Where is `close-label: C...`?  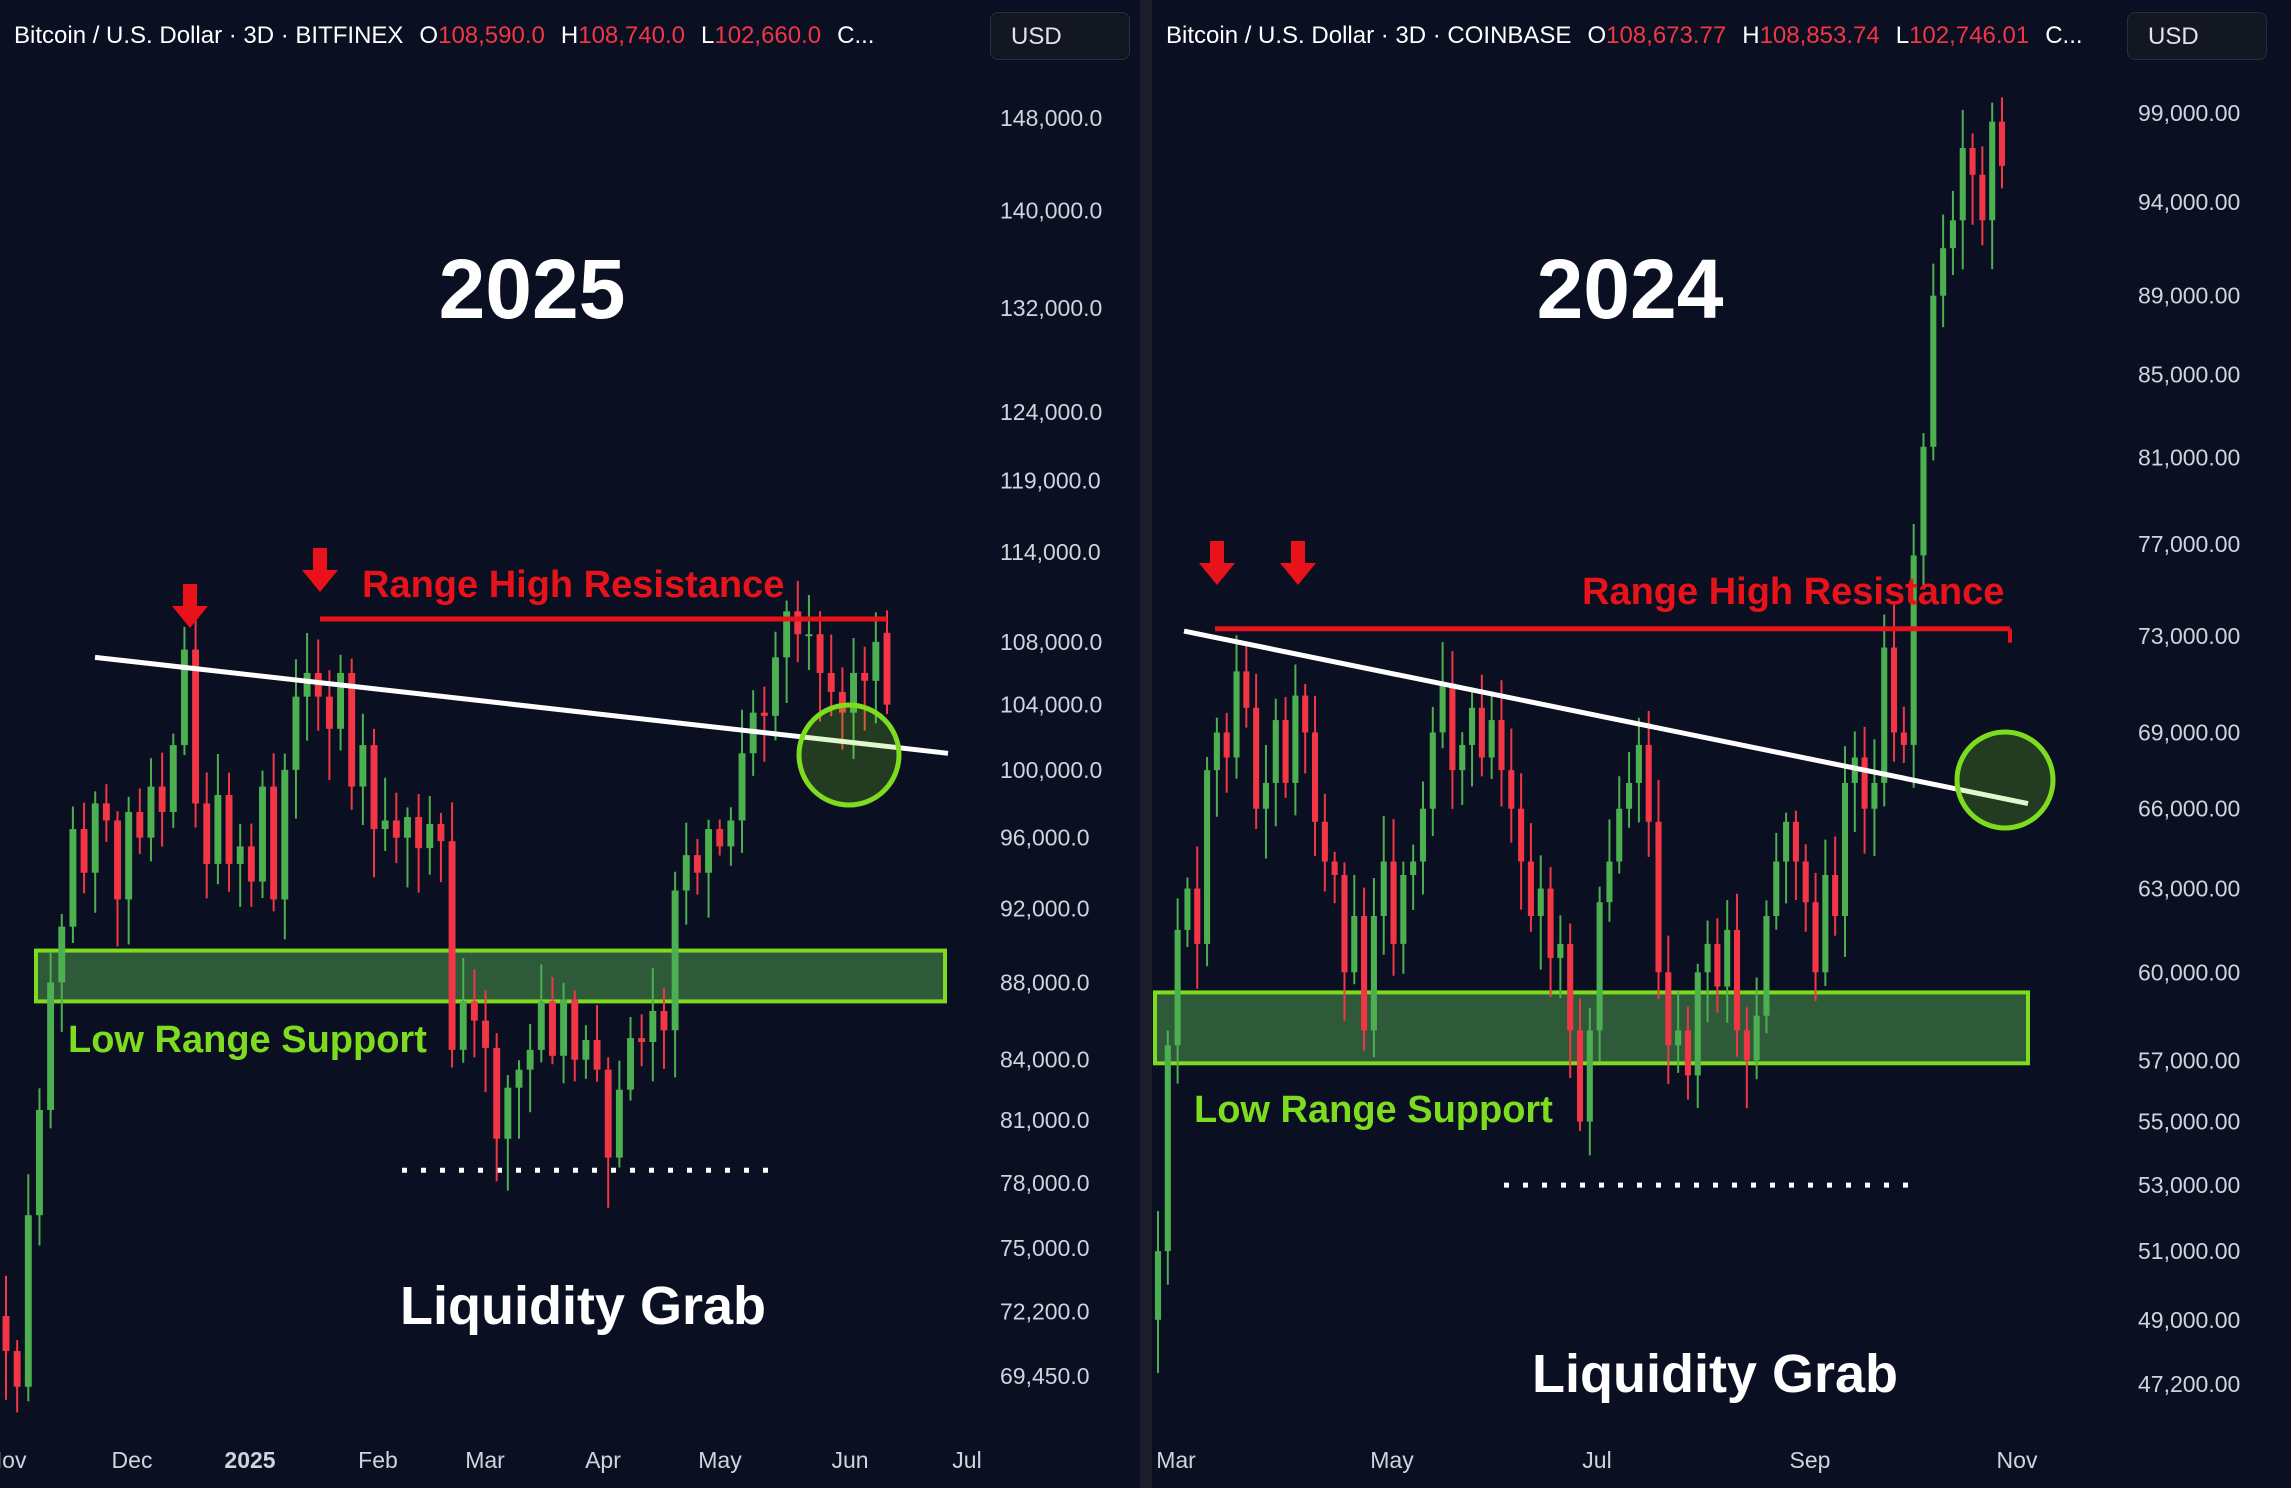
close-label: C... is located at coordinates (856, 35).